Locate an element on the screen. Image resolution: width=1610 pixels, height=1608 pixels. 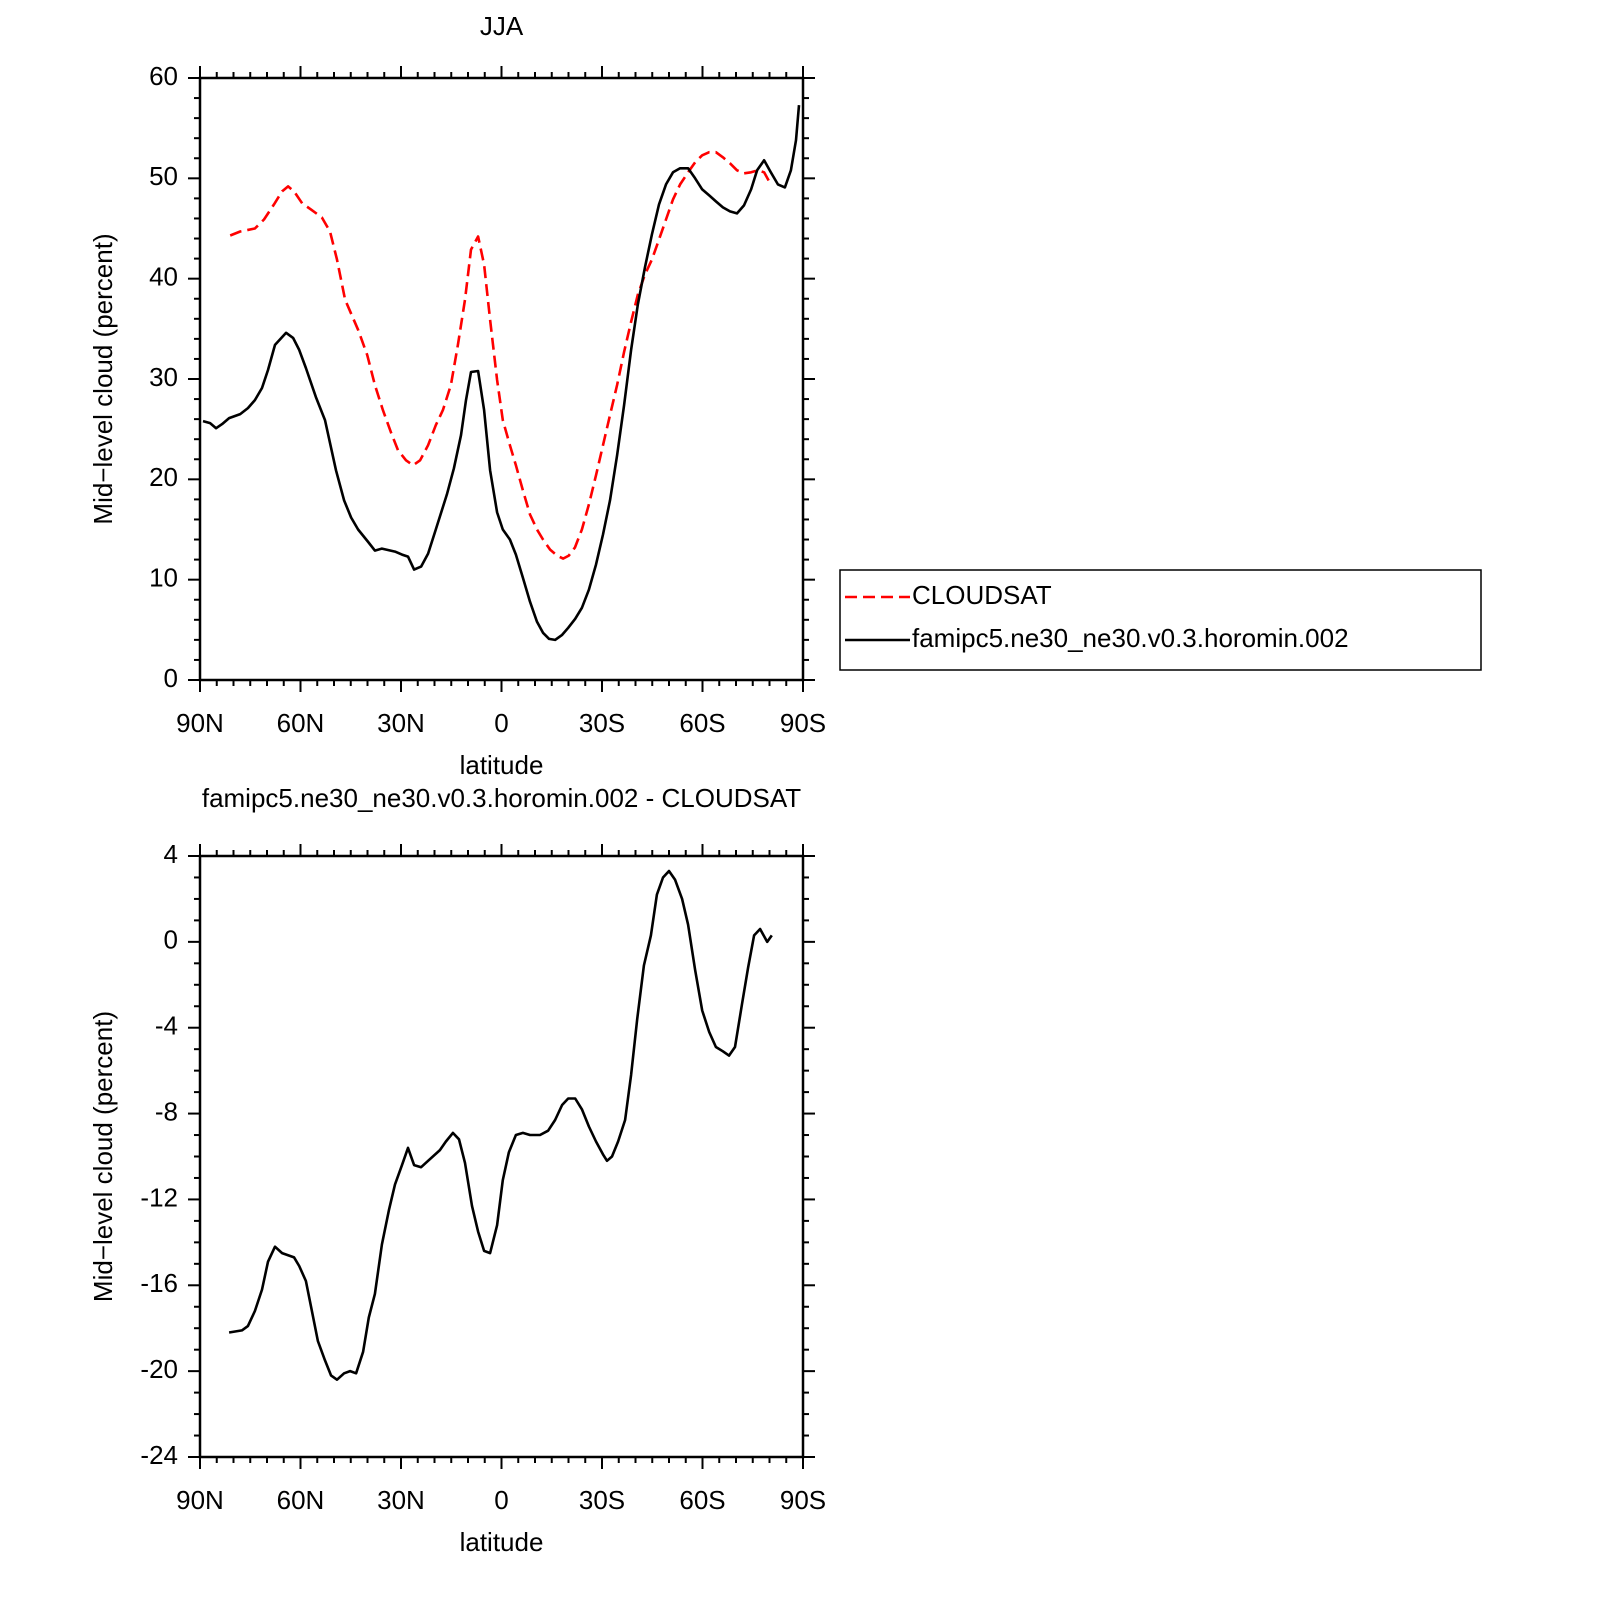
y-tick-label: 10 is located at coordinates (163, 578).